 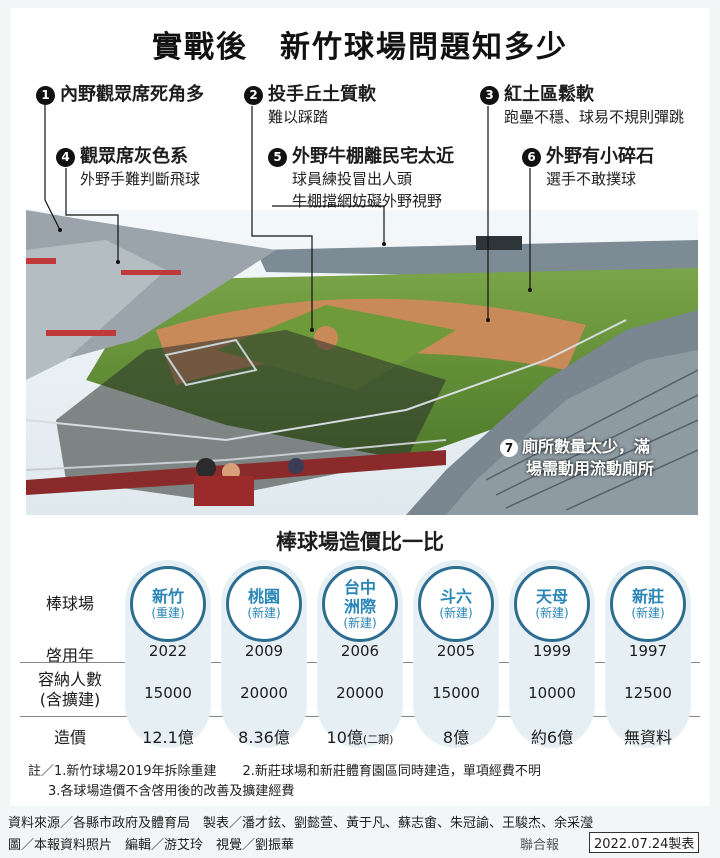 What do you see at coordinates (65, 157) in the screenshot?
I see `issue-number: 4` at bounding box center [65, 157].